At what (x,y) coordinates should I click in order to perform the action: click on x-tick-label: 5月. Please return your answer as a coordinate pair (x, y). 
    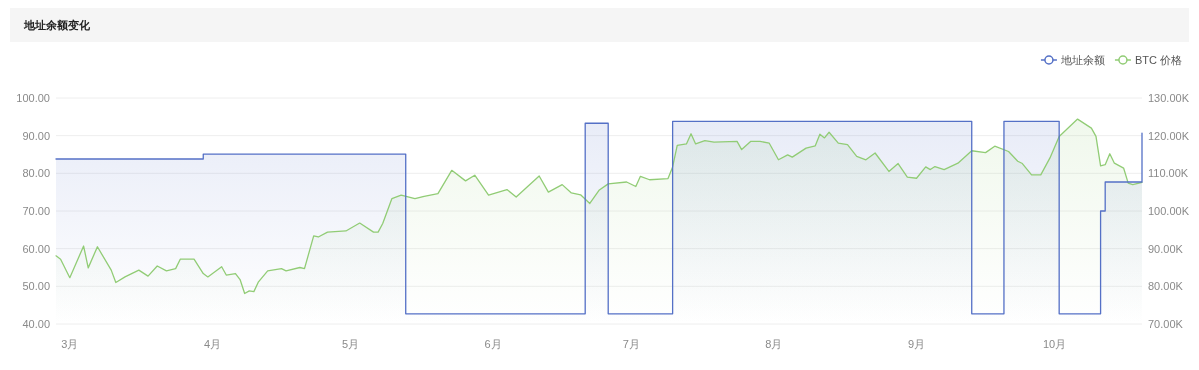
    Looking at the image, I should click on (350, 344).